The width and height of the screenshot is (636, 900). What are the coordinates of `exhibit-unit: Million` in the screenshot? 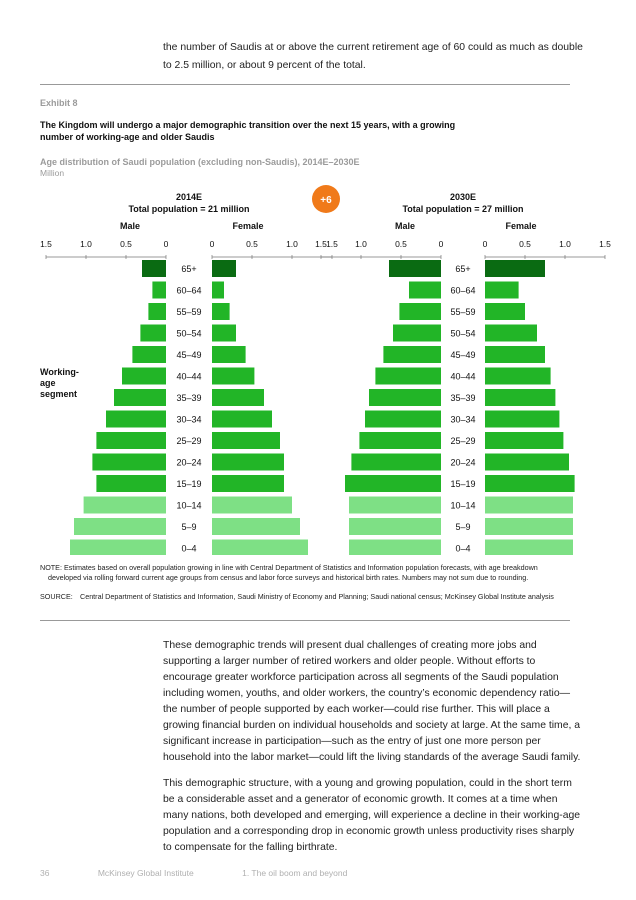 It's located at (52, 173).